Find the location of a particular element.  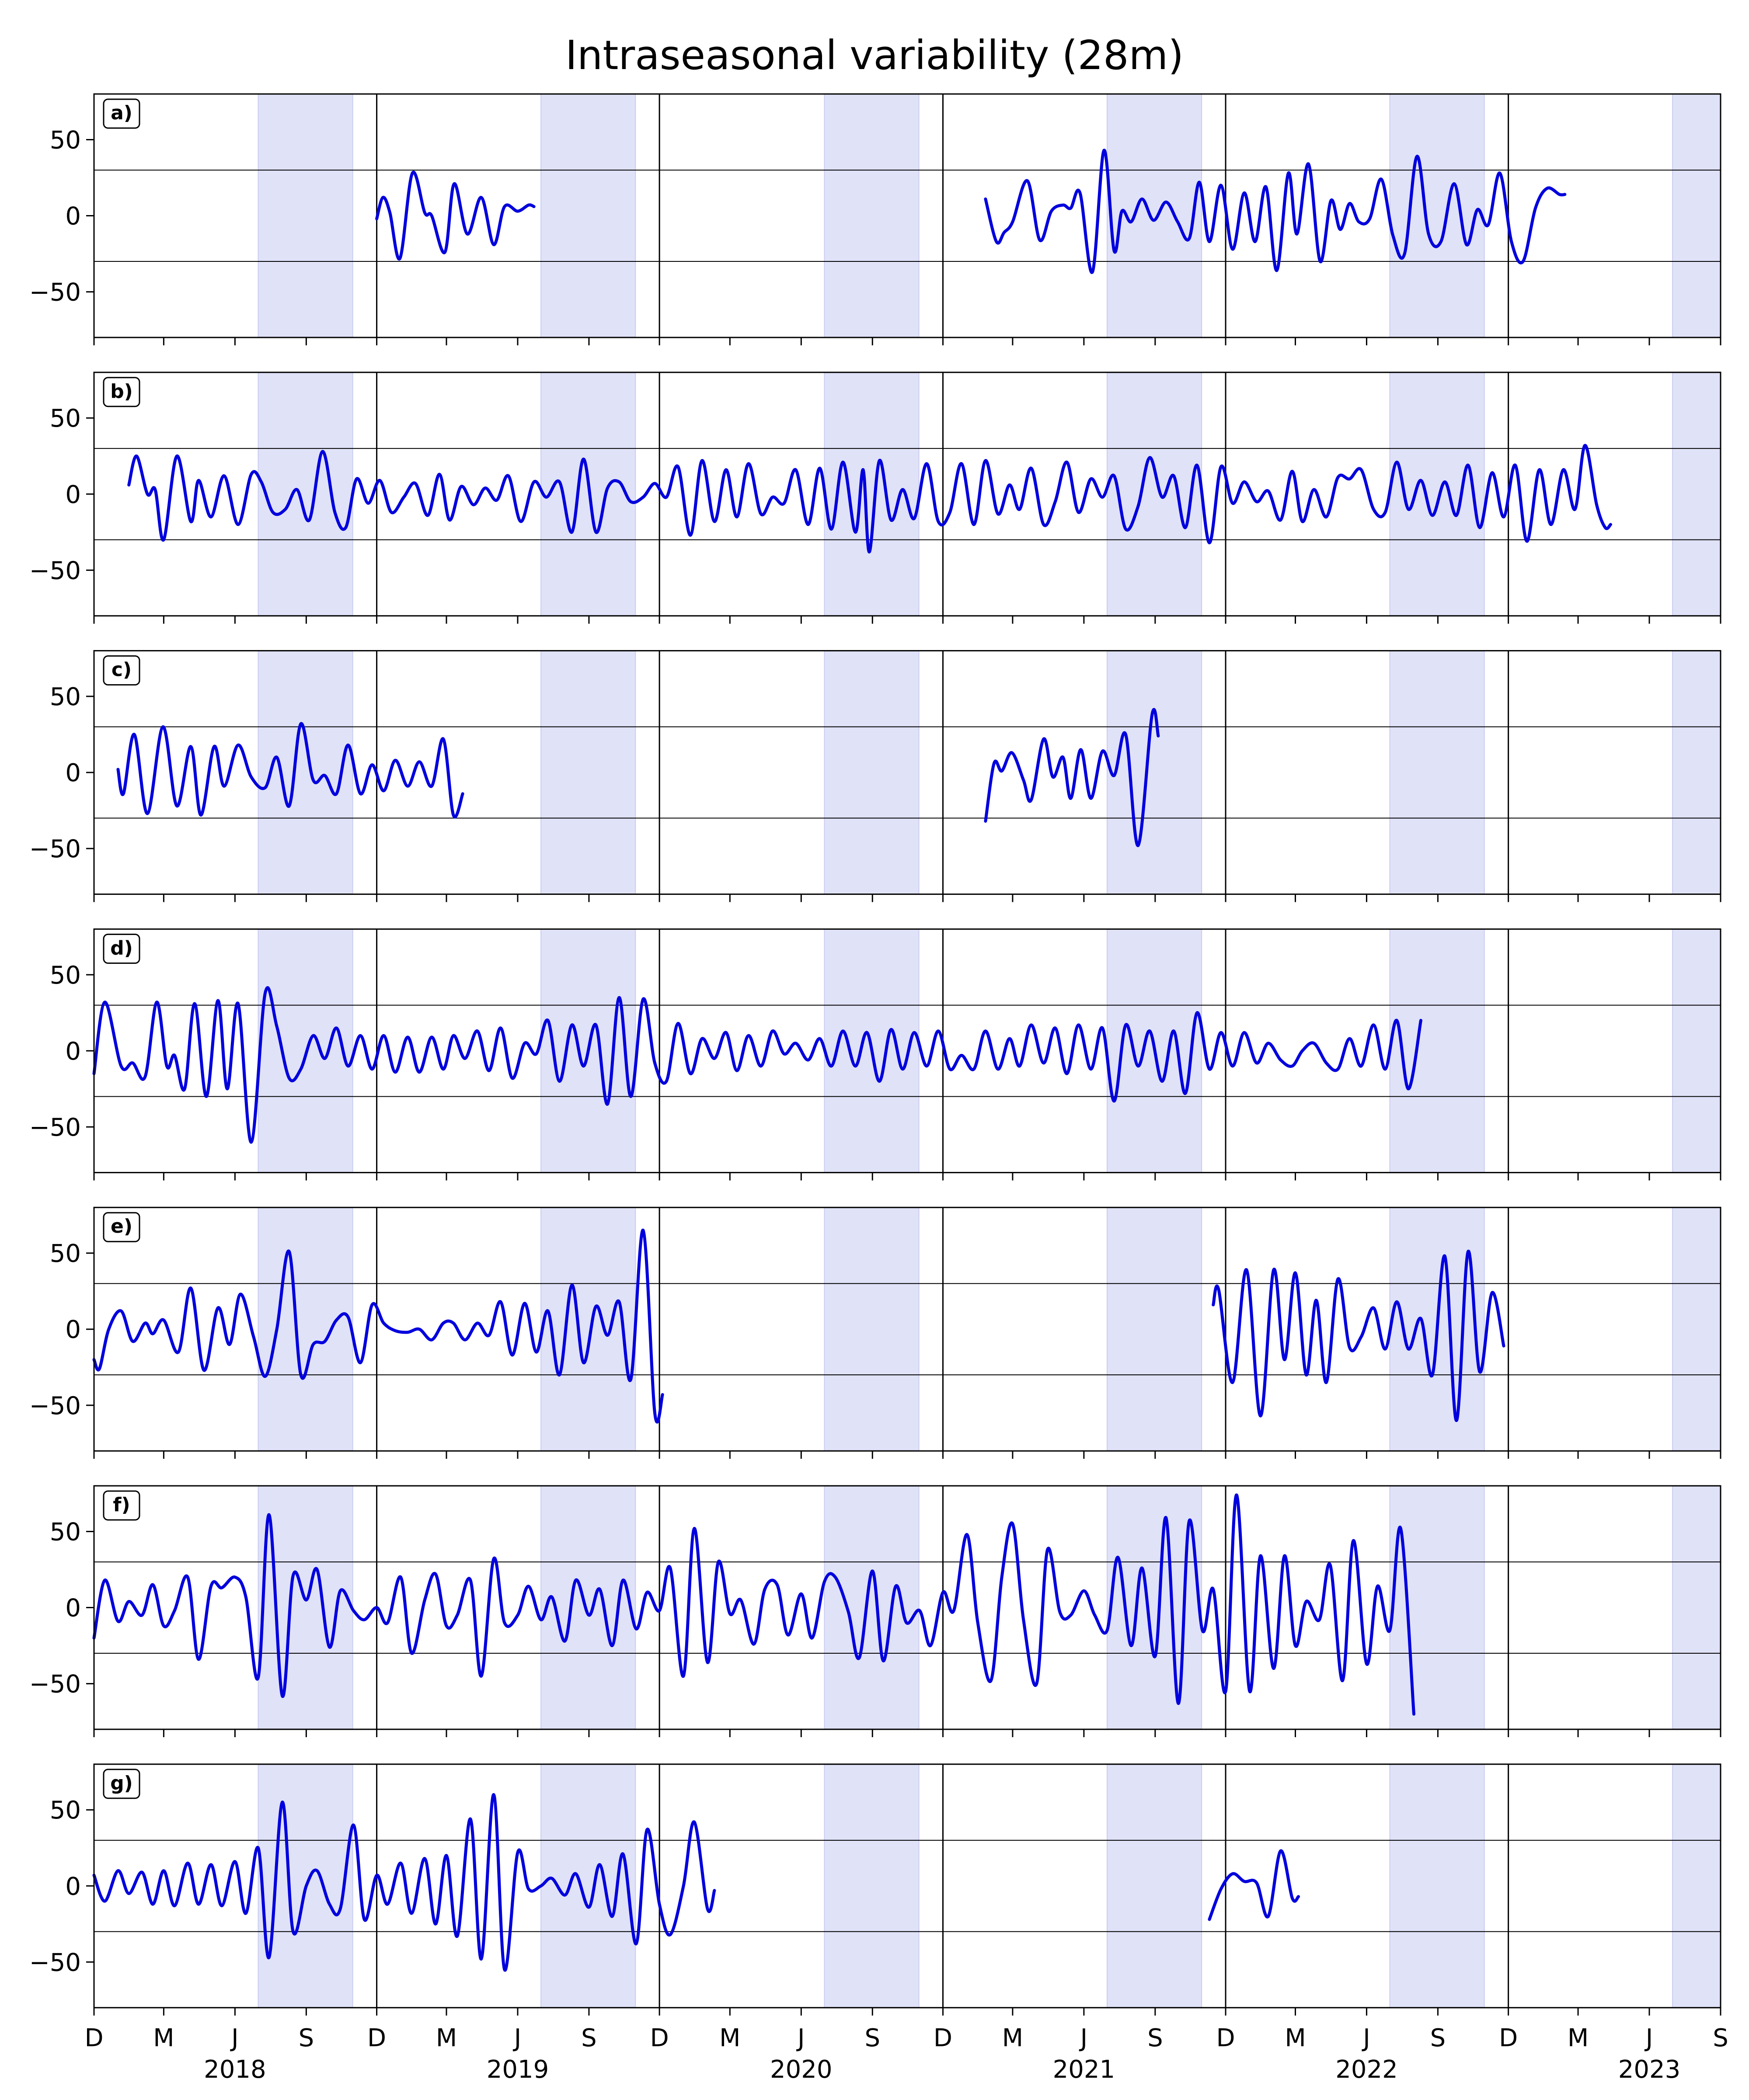

year-label: 2019 is located at coordinates (518, 2070).